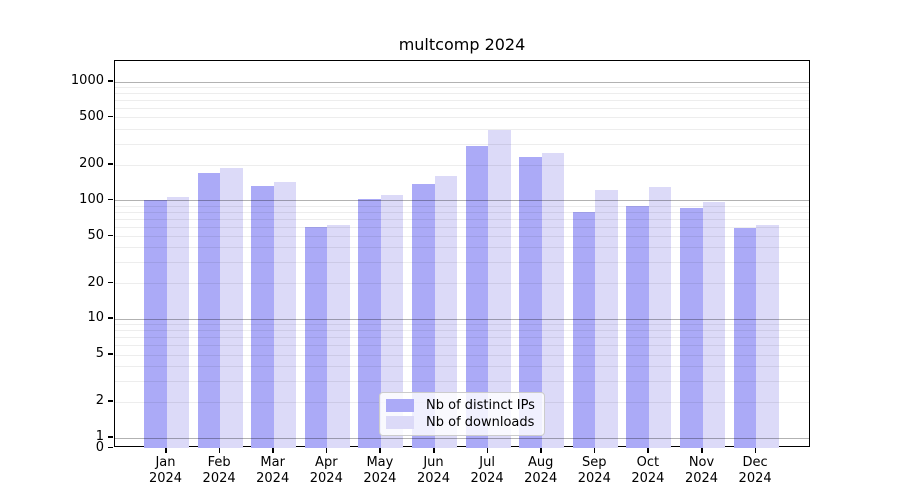  What do you see at coordinates (326, 450) in the screenshot?
I see `x-tick-apr` at bounding box center [326, 450].